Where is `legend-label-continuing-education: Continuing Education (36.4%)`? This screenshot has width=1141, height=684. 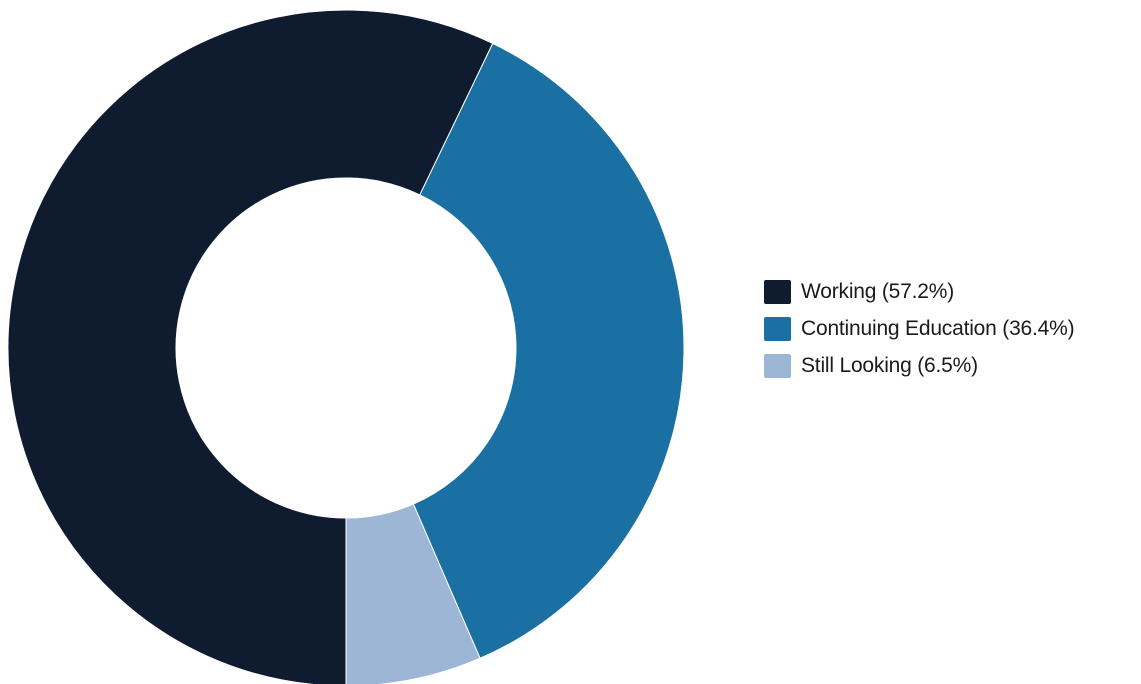 legend-label-continuing-education: Continuing Education (36.4%) is located at coordinates (938, 328).